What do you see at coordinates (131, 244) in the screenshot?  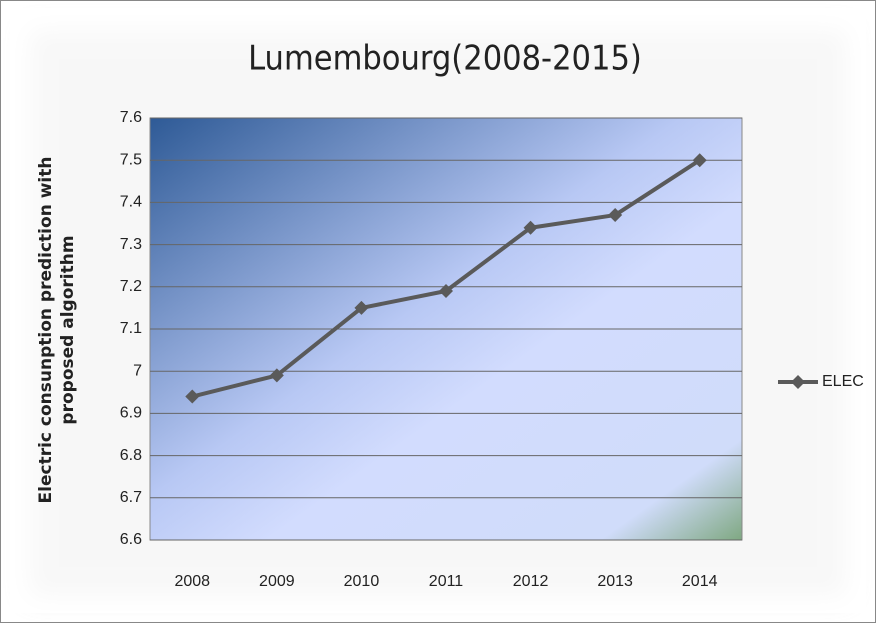 I see `y-tick-label: 7.3` at bounding box center [131, 244].